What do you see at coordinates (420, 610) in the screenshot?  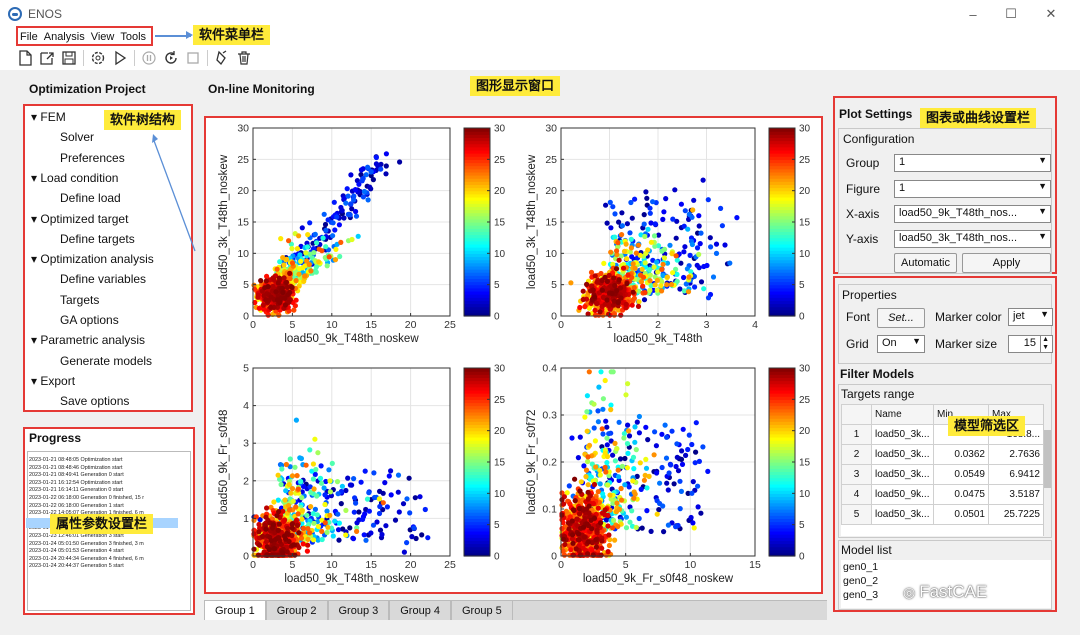 I see `tab-group-4: Group 4` at bounding box center [420, 610].